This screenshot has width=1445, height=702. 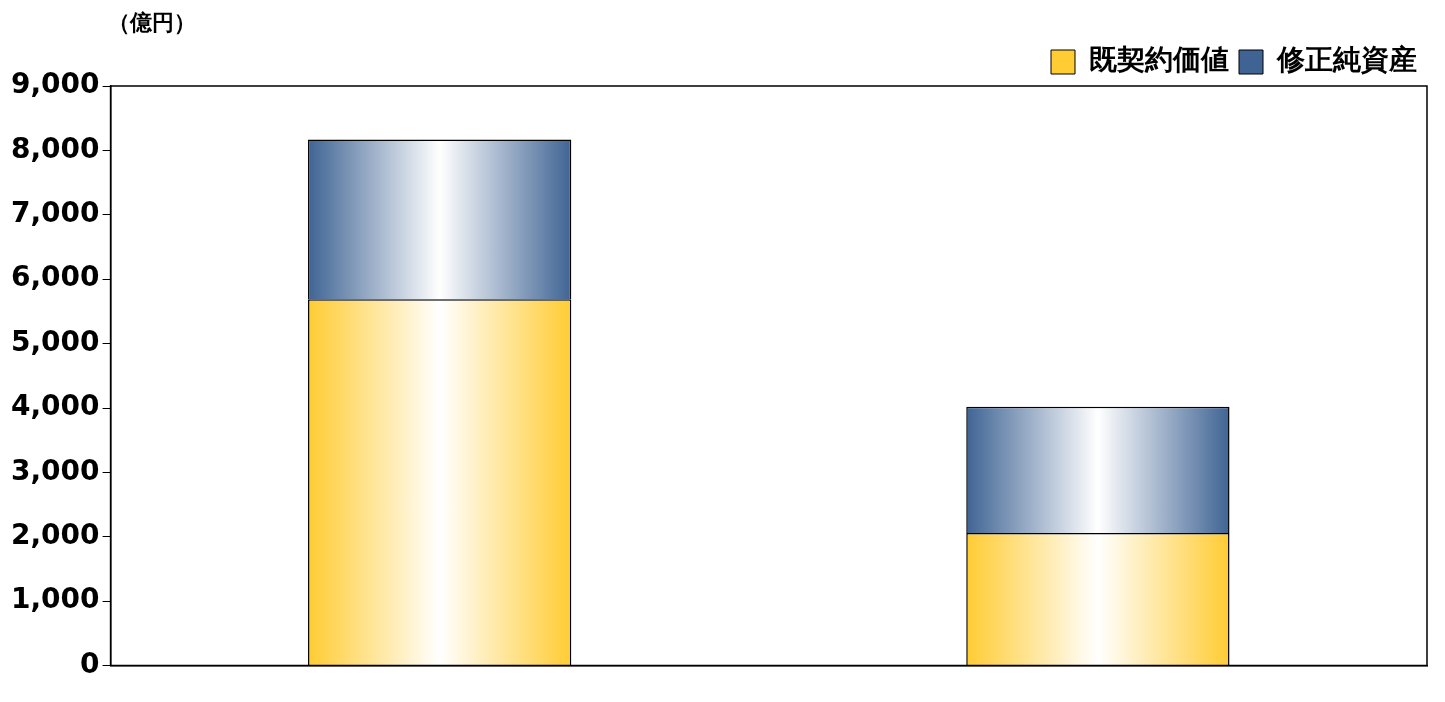 What do you see at coordinates (152, 23) in the screenshot?
I see `y-axis-title: （億円）` at bounding box center [152, 23].